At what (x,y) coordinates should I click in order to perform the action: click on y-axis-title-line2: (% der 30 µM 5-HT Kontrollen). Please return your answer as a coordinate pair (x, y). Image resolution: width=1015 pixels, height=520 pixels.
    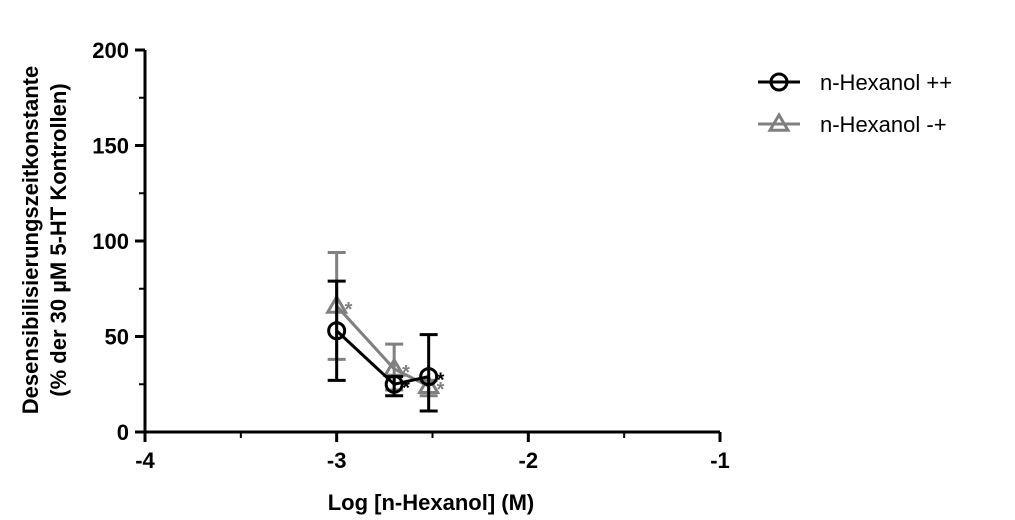
    Looking at the image, I should click on (58, 239).